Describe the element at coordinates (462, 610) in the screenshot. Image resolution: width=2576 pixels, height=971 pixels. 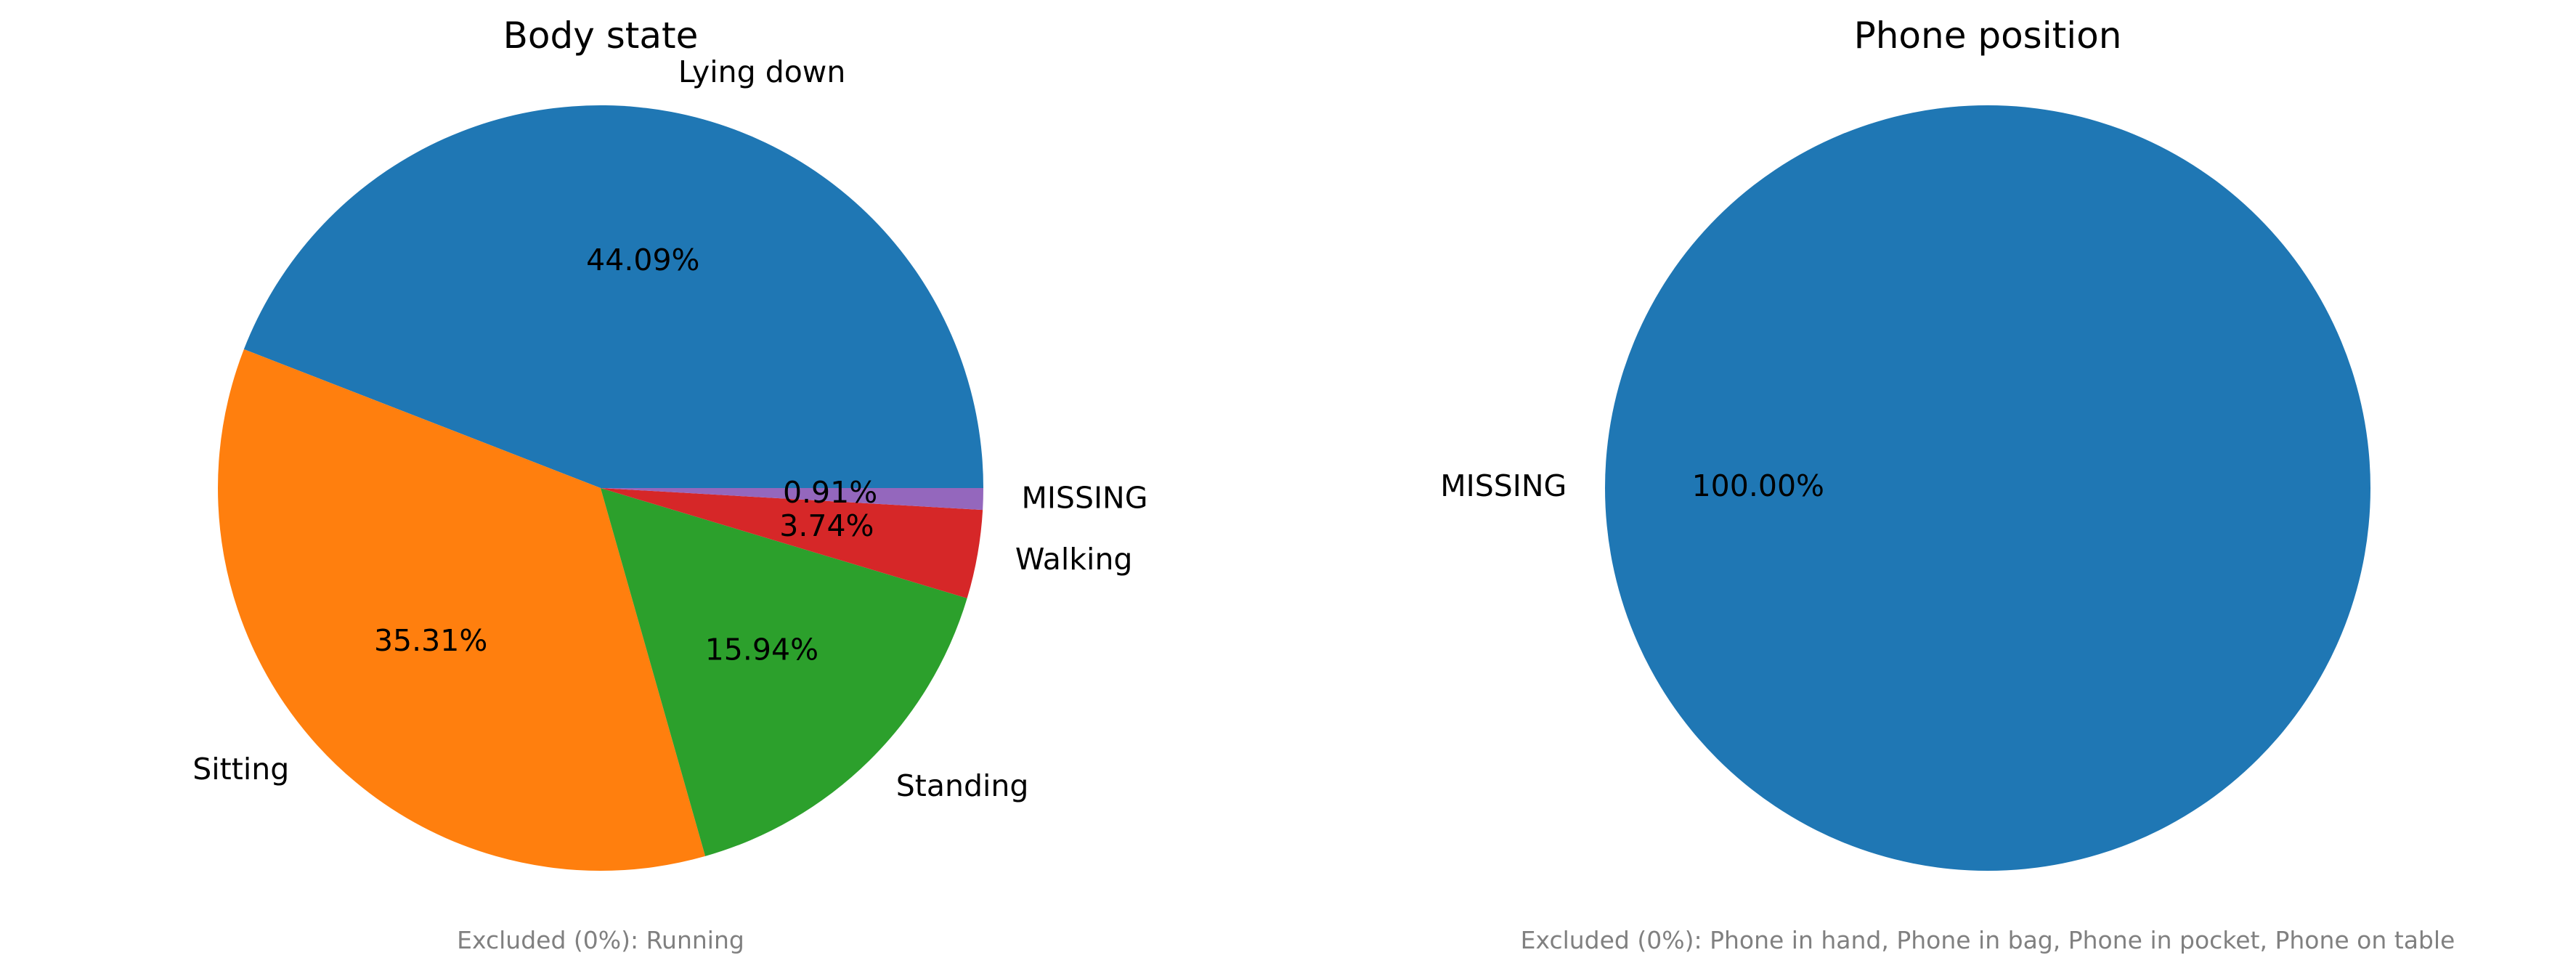
I see `pie-slice-sitting` at that location.